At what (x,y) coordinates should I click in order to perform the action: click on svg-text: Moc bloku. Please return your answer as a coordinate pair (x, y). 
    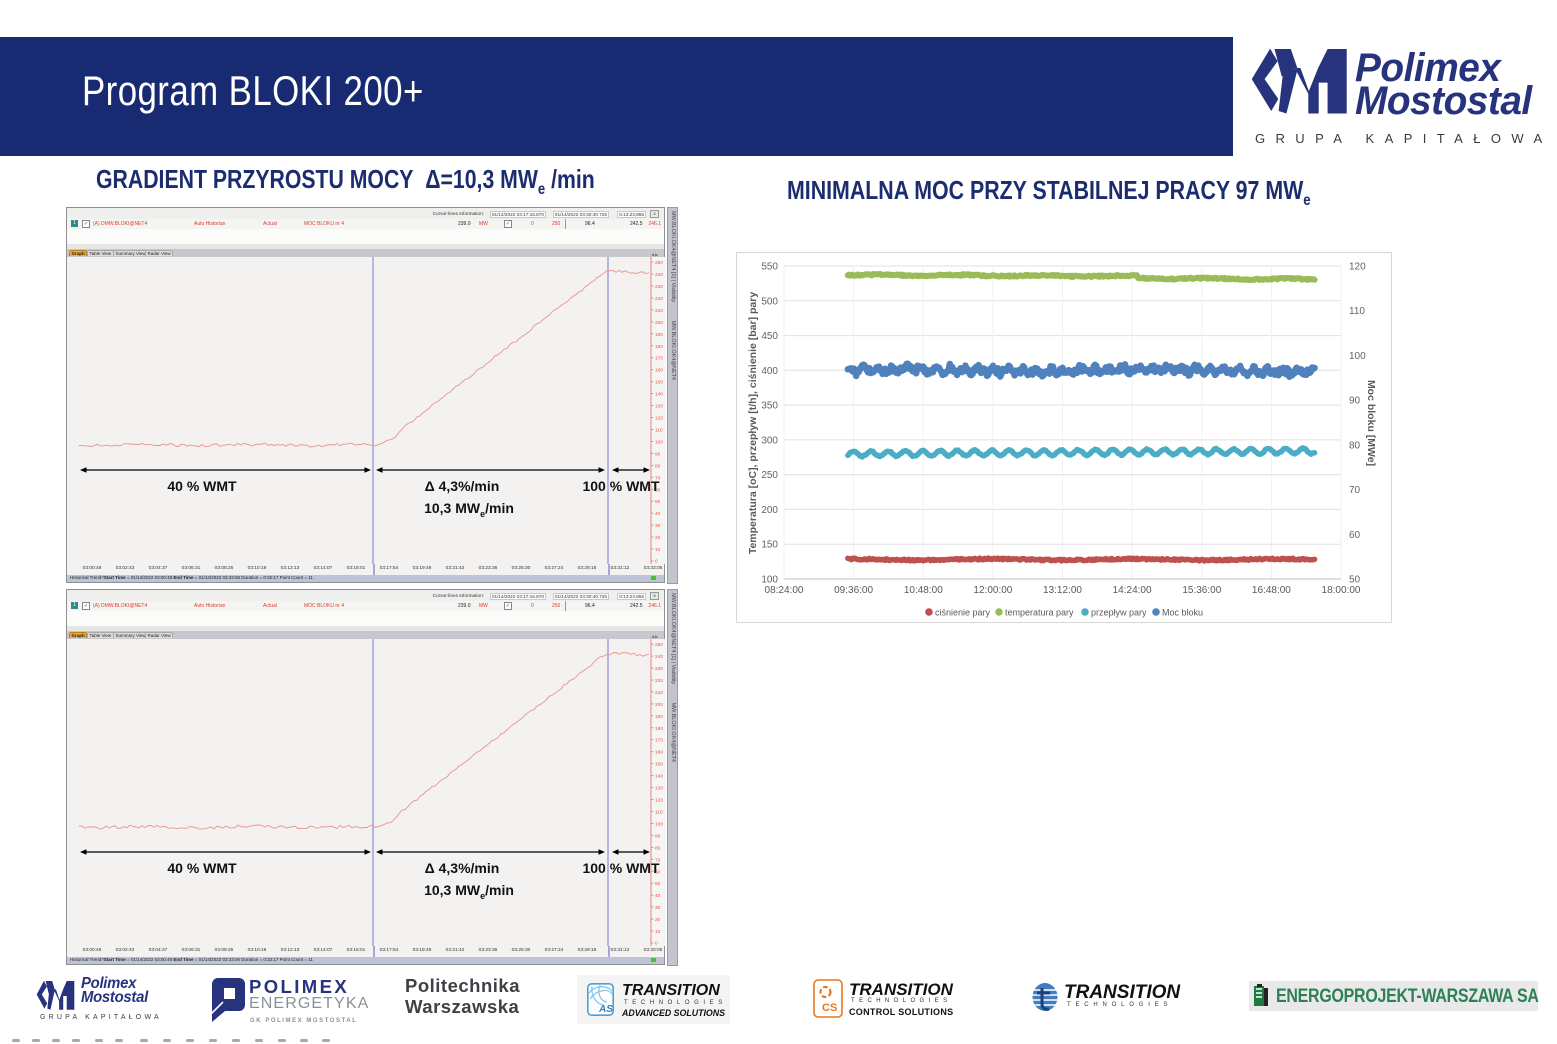
    Looking at the image, I should click on (1182, 613).